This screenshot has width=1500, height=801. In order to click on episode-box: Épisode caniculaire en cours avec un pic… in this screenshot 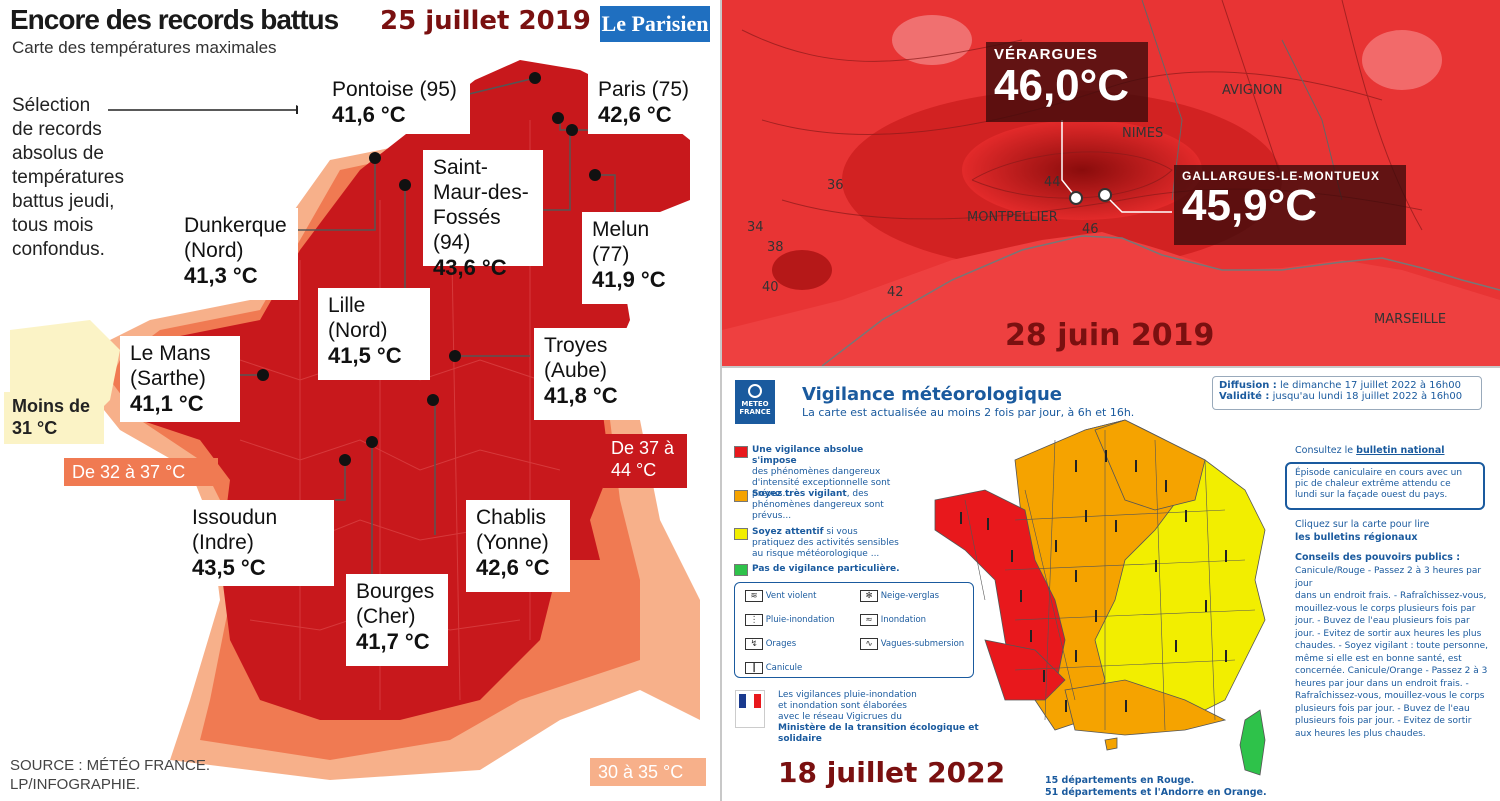, I will do `click(1385, 486)`.